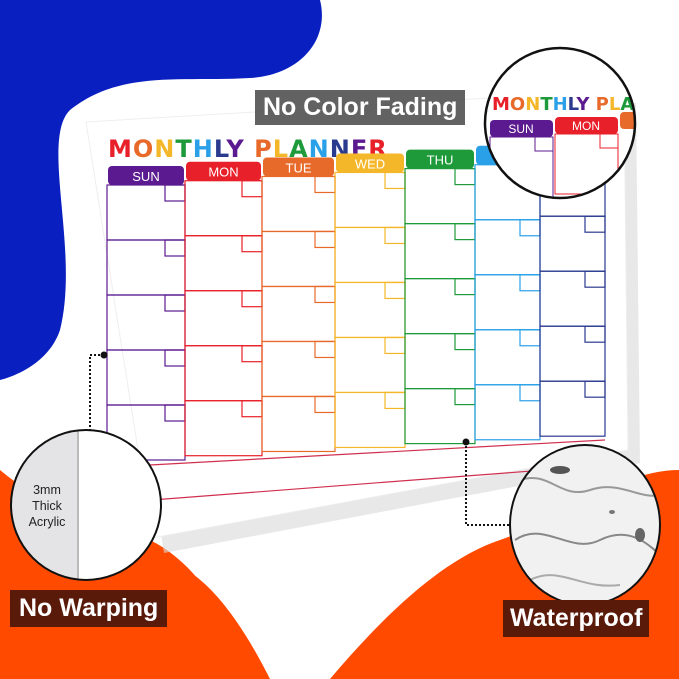  What do you see at coordinates (576, 618) in the screenshot?
I see `feature-label-waterproof: Waterproof` at bounding box center [576, 618].